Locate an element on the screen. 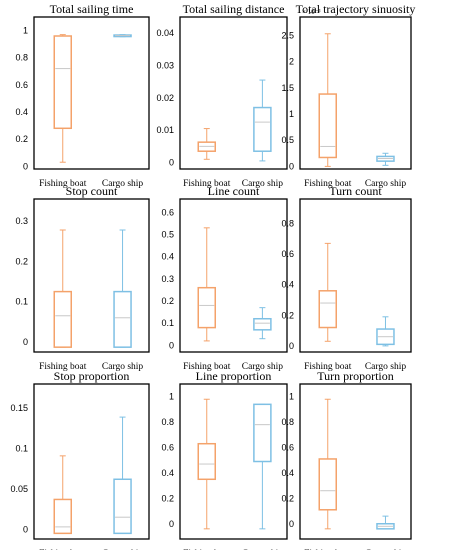 The width and height of the screenshot is (455, 550). panel-title: Line proportion is located at coordinates (234, 376).